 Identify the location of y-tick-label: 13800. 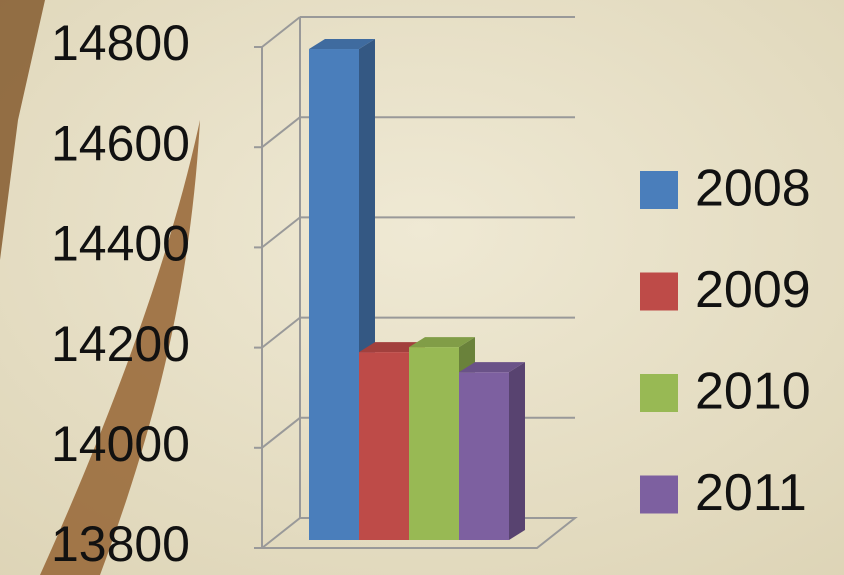
(120, 544).